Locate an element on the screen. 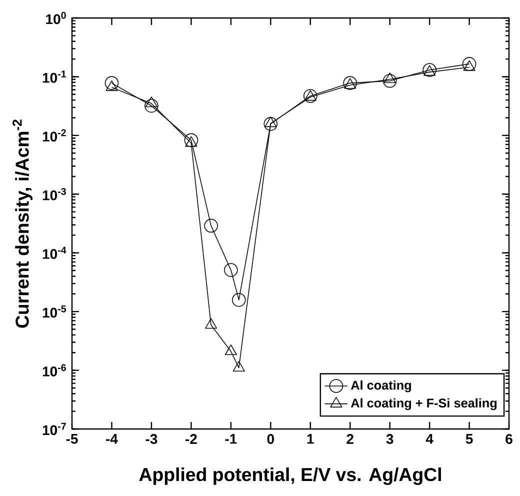 This screenshot has height=496, width=520. y-tick-label: 10$^{0}$ is located at coordinates (56, 18).